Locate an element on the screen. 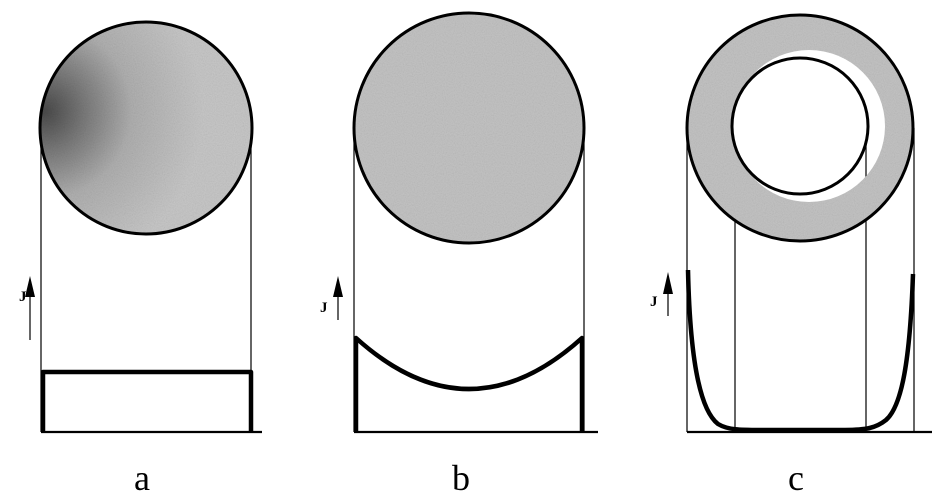  panel-a-cross-section is located at coordinates (146, 128).